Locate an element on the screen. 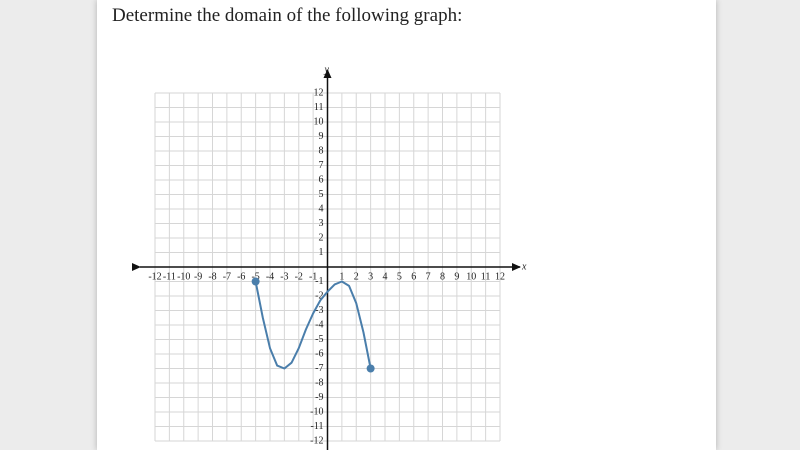 The height and width of the screenshot is (450, 800). x-tick-label: -1 is located at coordinates (313, 276).